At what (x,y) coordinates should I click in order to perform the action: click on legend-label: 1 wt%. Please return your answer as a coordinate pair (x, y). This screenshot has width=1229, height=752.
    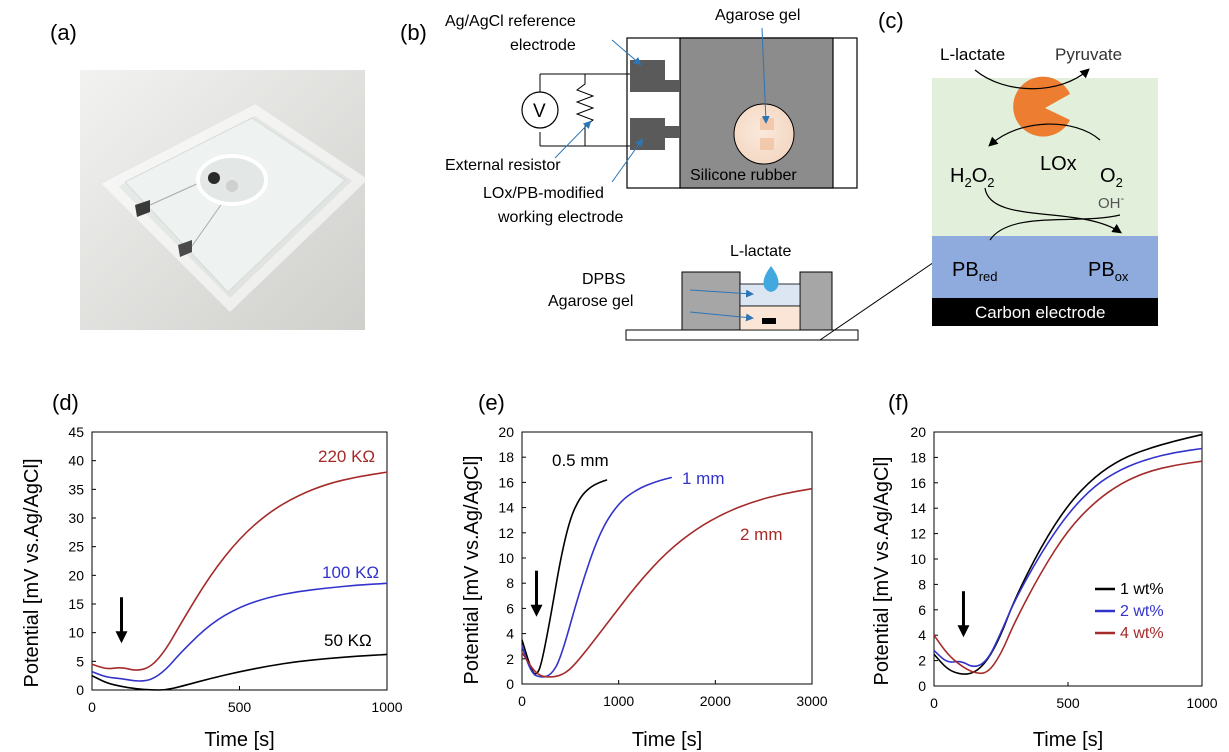
    Looking at the image, I should click on (1142, 589).